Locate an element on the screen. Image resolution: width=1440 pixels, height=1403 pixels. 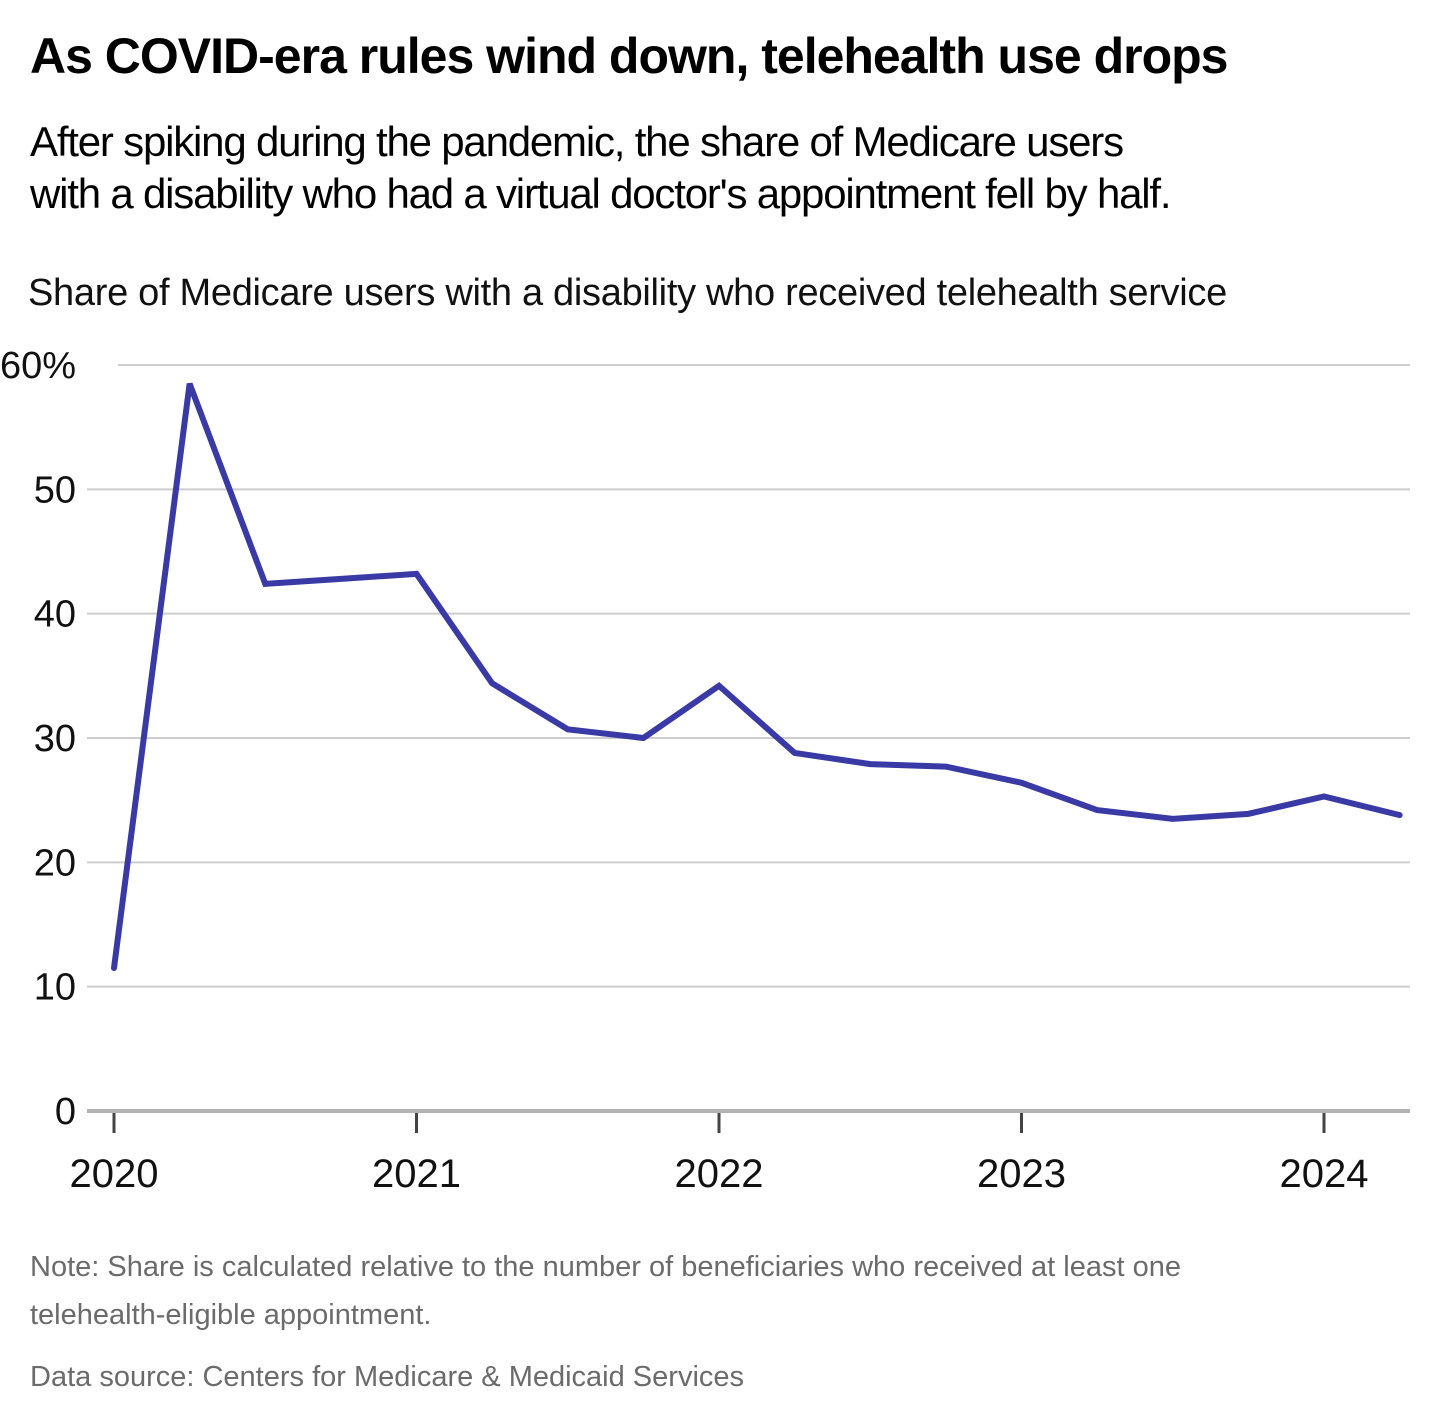
x-axis-tick-label: 2022 is located at coordinates (719, 1174).